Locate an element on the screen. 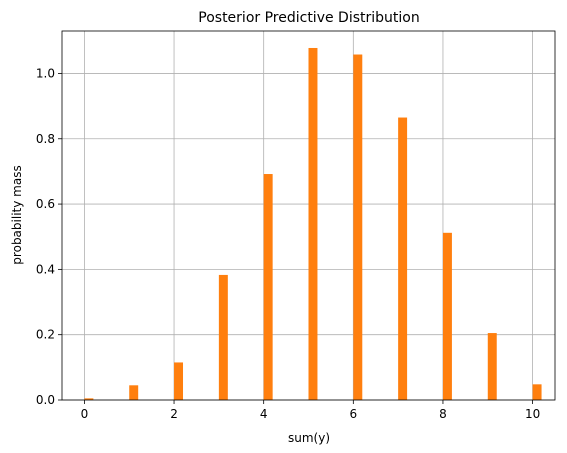 The image size is (567, 453). x-axis-label: sum(y) is located at coordinates (309, 438).